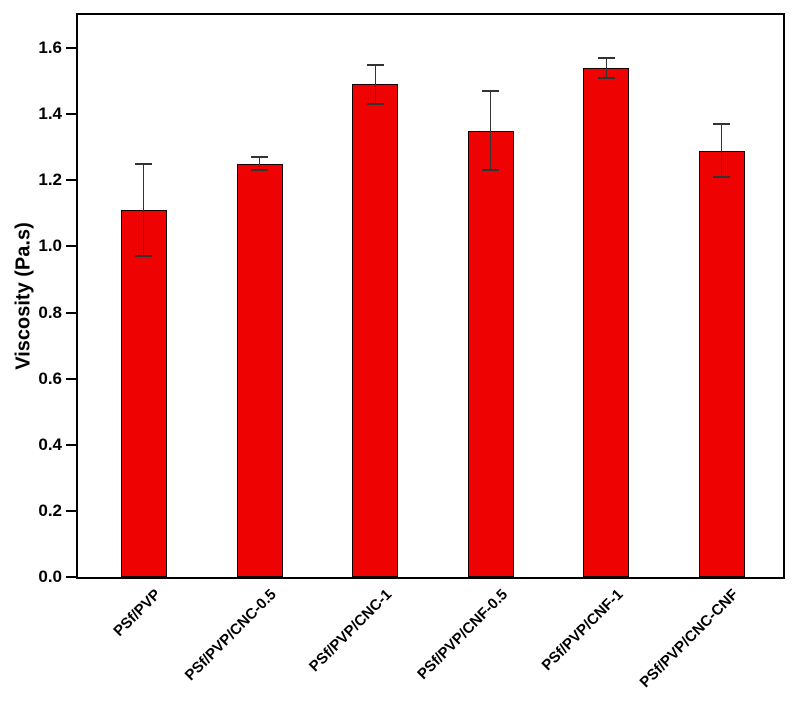 The height and width of the screenshot is (709, 794). I want to click on y-tick-label: 1.0, so click(50, 246).